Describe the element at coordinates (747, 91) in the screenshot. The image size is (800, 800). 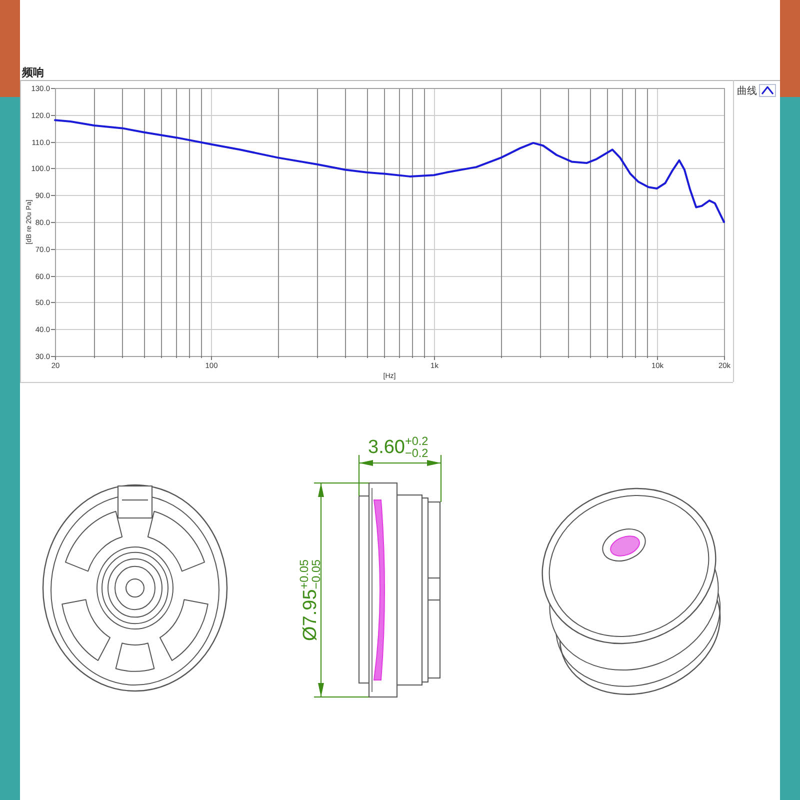
I see `legend-label: 曲线` at that location.